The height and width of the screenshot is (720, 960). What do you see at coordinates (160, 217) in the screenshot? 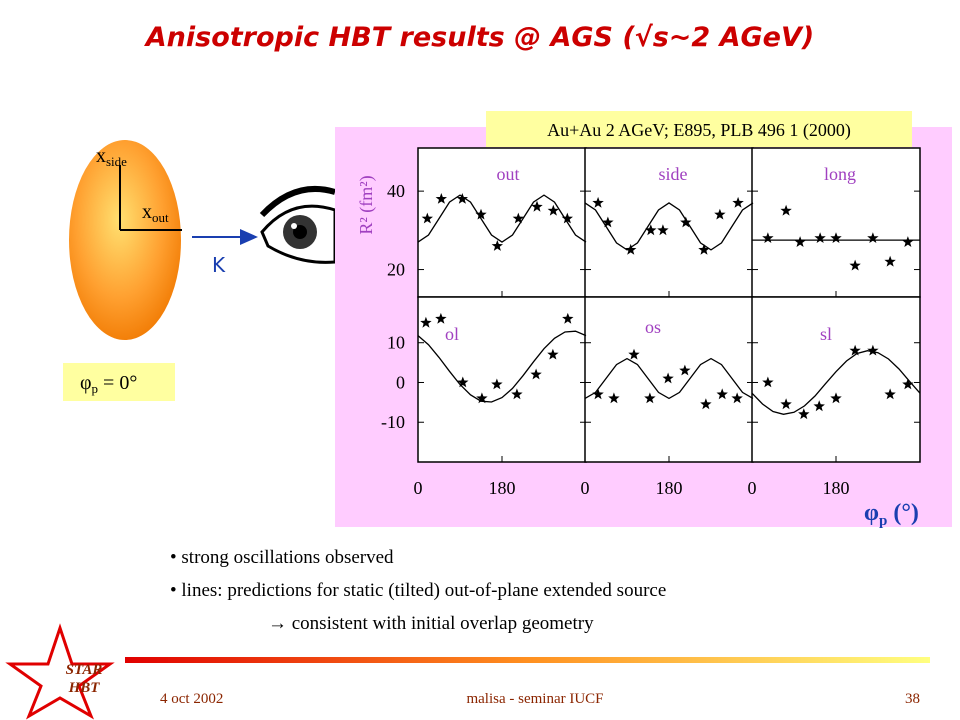
I see `x-out-sub: out` at bounding box center [160, 217].